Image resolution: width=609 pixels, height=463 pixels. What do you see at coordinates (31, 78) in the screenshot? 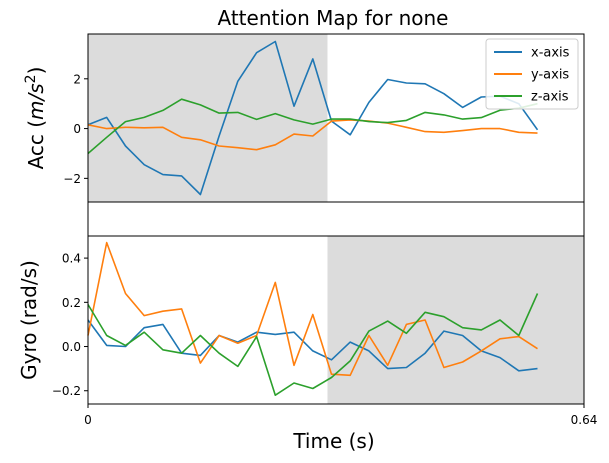
I see `acc-ylabel-unit-exp: 2` at bounding box center [31, 78].